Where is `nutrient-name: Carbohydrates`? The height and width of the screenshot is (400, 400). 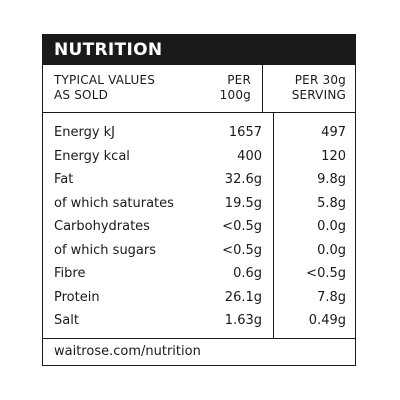
nutrient-name: Carbohydrates is located at coordinates (102, 226).